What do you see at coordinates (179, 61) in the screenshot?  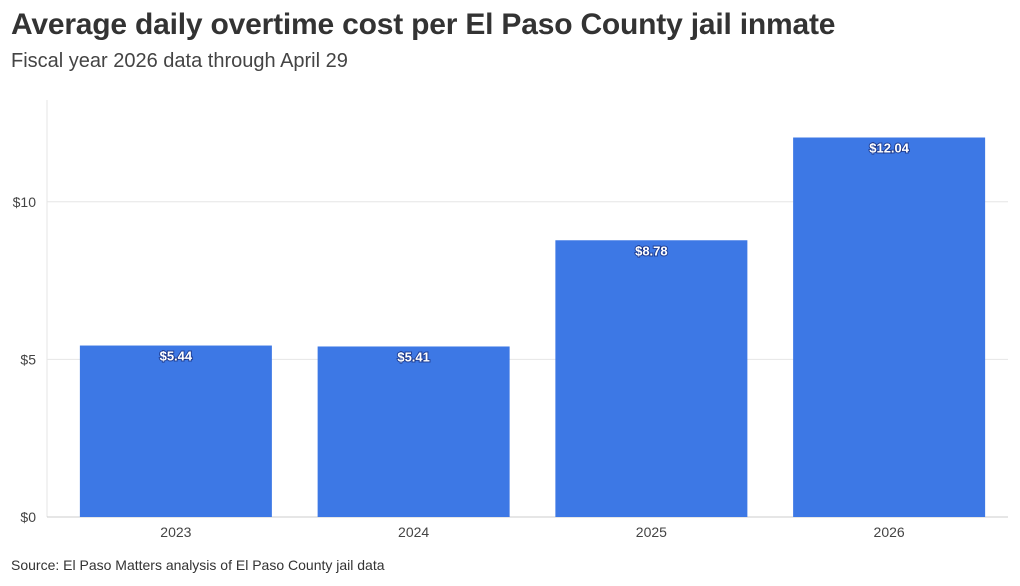 I see `chart-subtitle: Fiscal year 2026 data through April 29` at bounding box center [179, 61].